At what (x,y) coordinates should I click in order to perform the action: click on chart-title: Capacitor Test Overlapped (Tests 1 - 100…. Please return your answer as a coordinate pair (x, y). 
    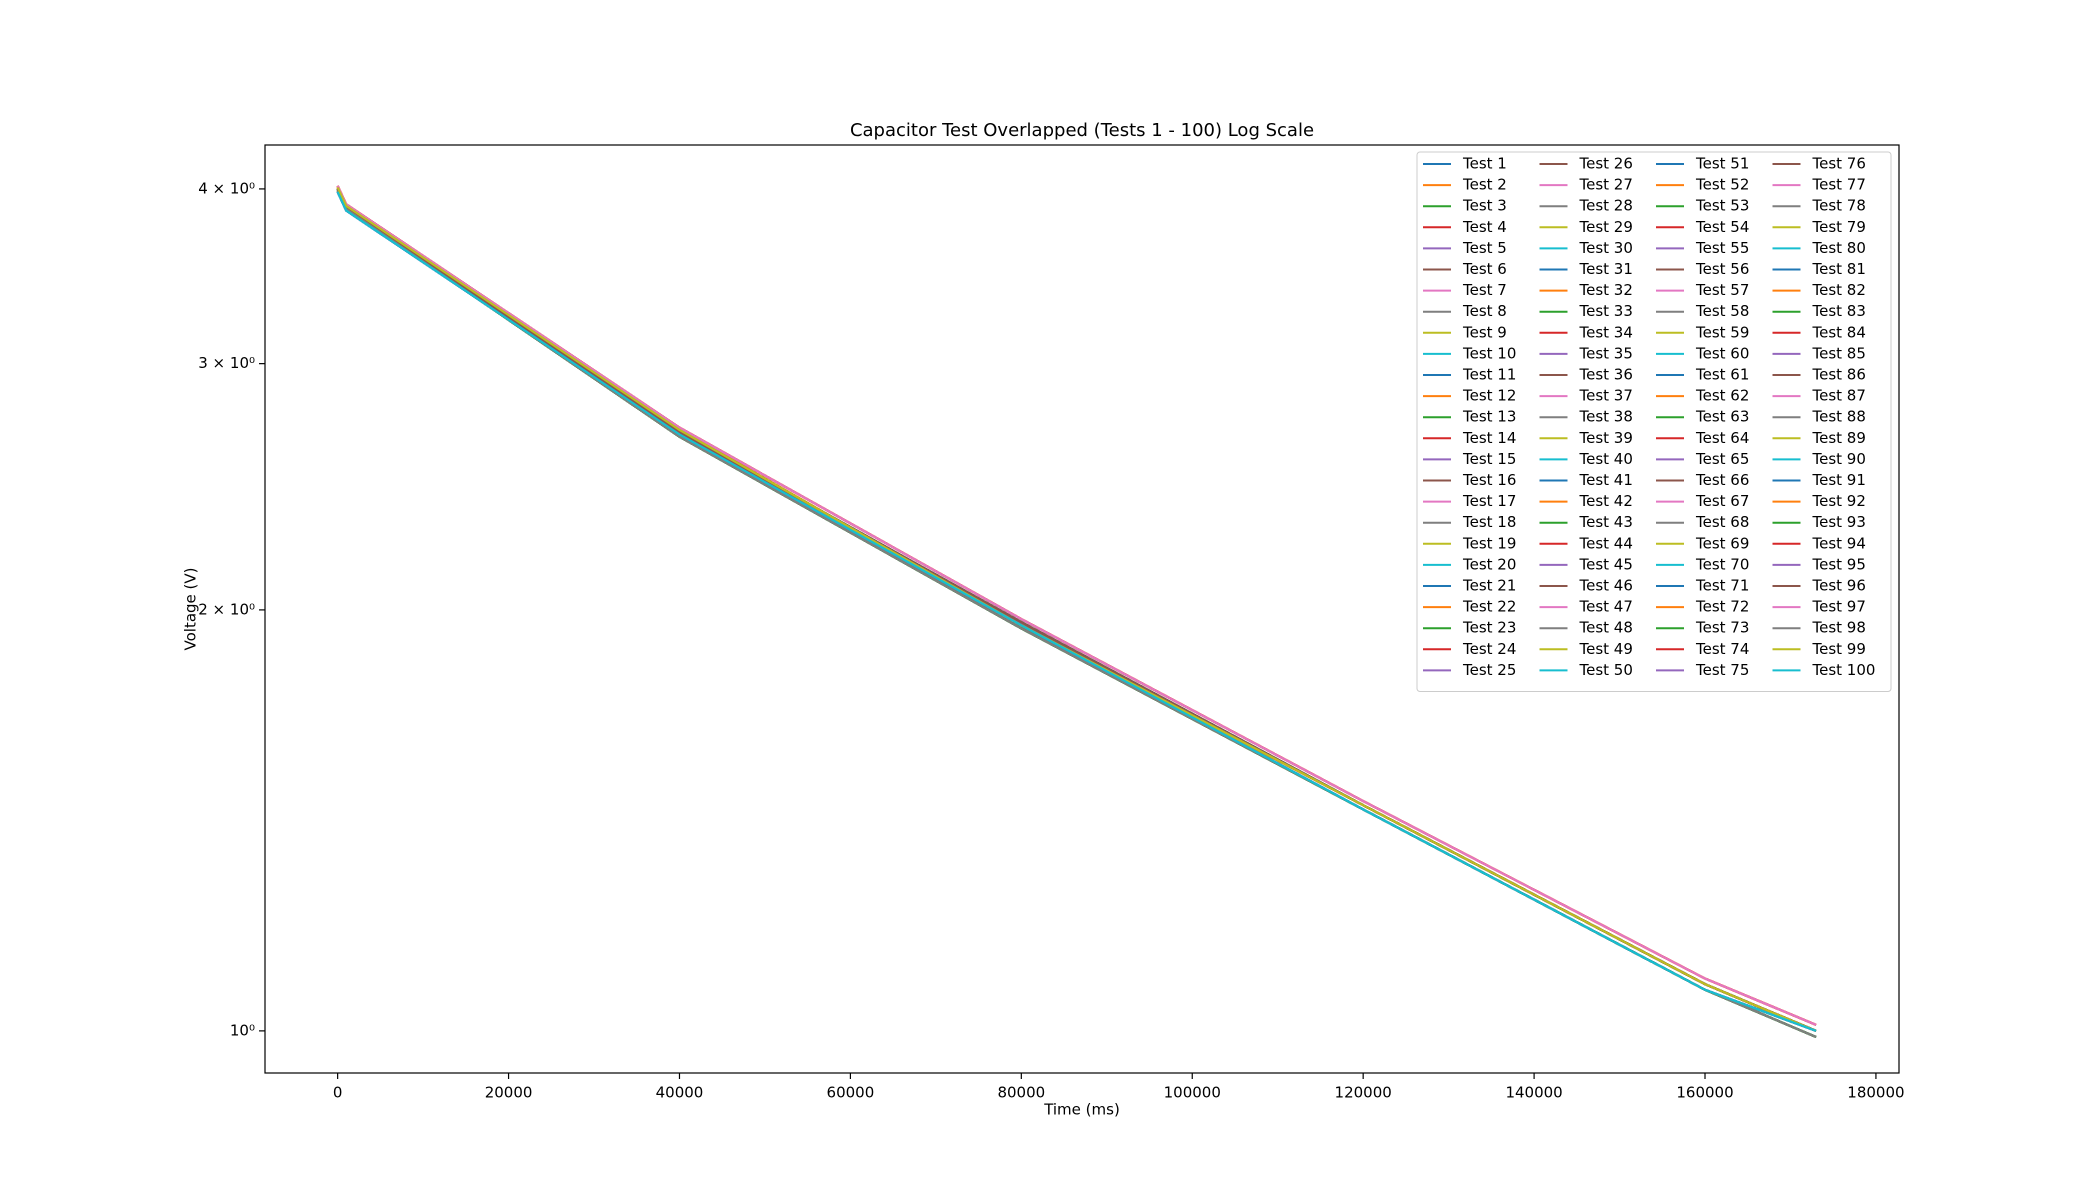
    Looking at the image, I should click on (1082, 130).